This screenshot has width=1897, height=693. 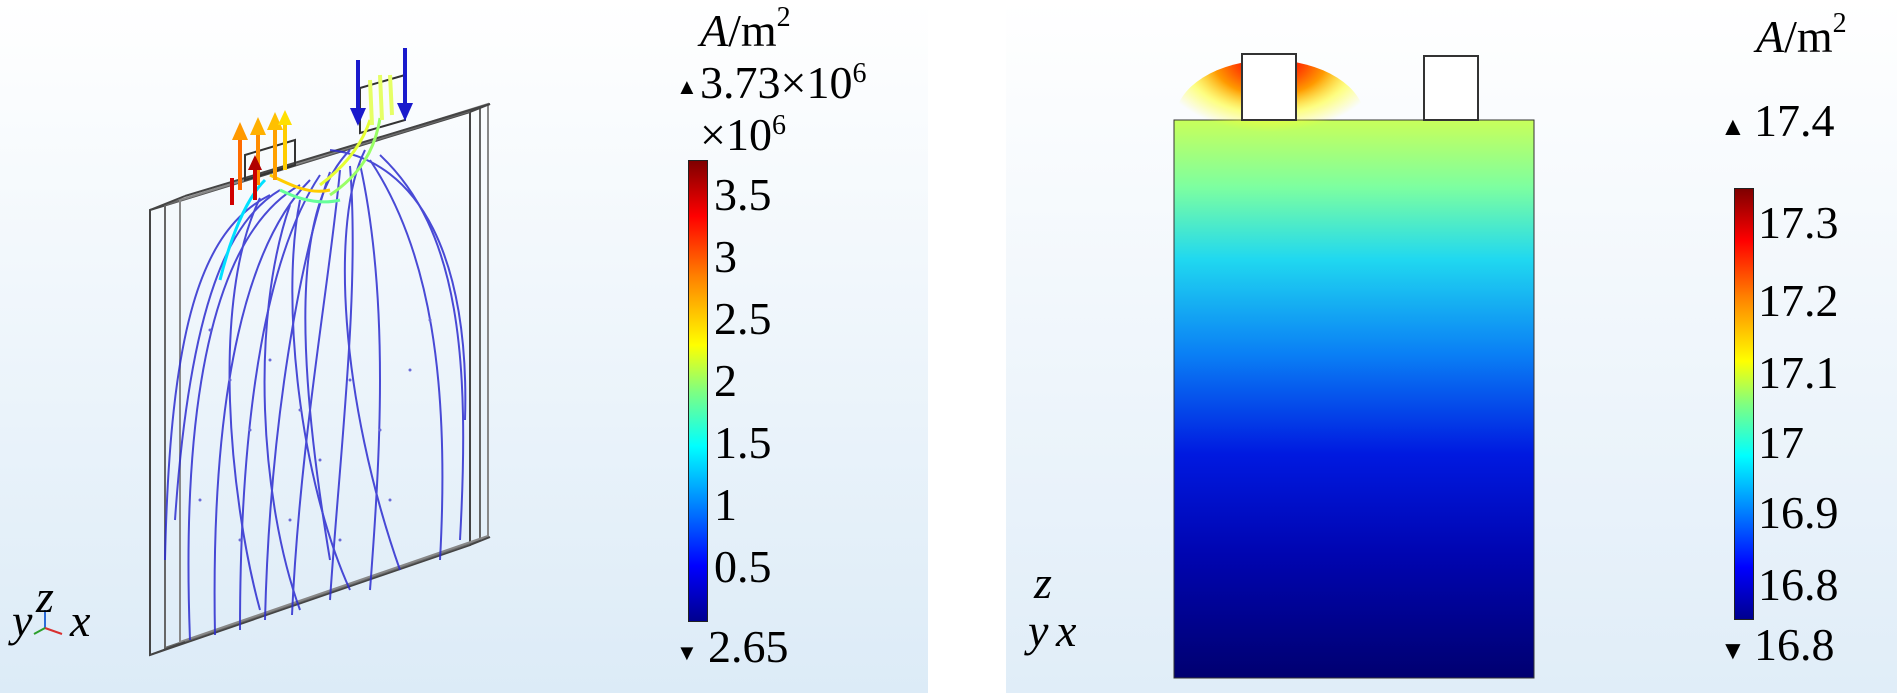 What do you see at coordinates (725, 256) in the screenshot?
I see `colorbar-tick: 3` at bounding box center [725, 256].